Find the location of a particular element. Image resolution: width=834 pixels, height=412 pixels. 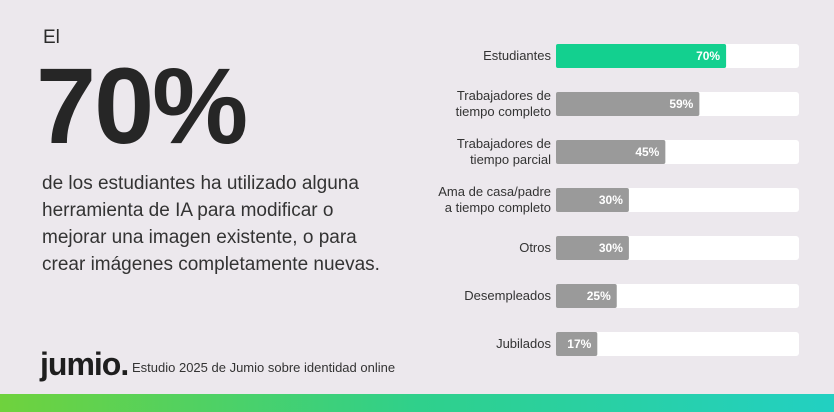

category-label: Desempleados is located at coordinates (507, 295).